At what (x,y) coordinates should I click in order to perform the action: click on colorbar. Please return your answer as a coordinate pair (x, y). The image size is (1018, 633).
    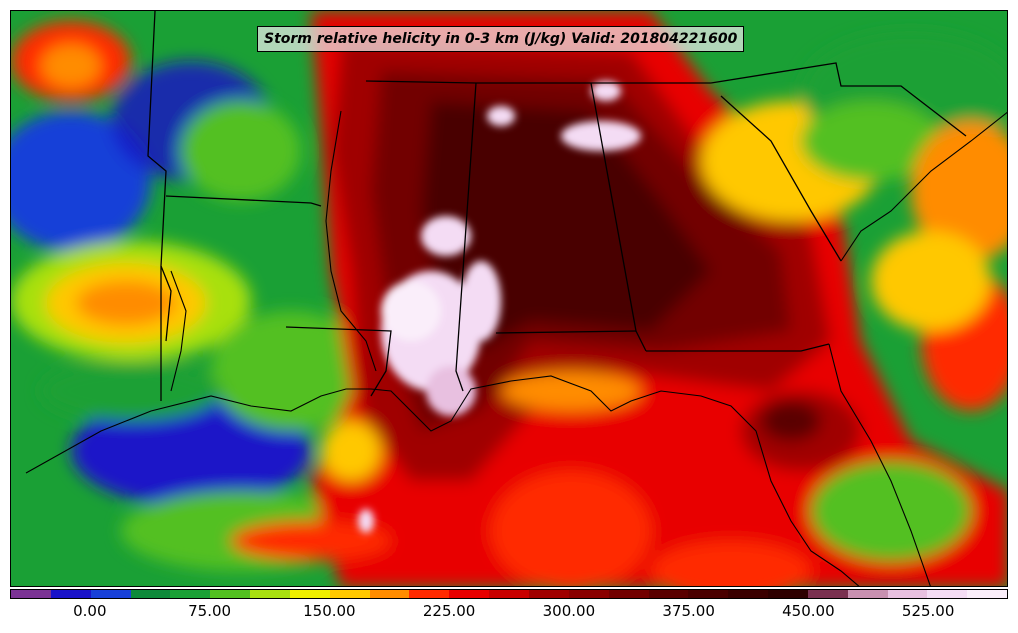
    Looking at the image, I should click on (509, 594).